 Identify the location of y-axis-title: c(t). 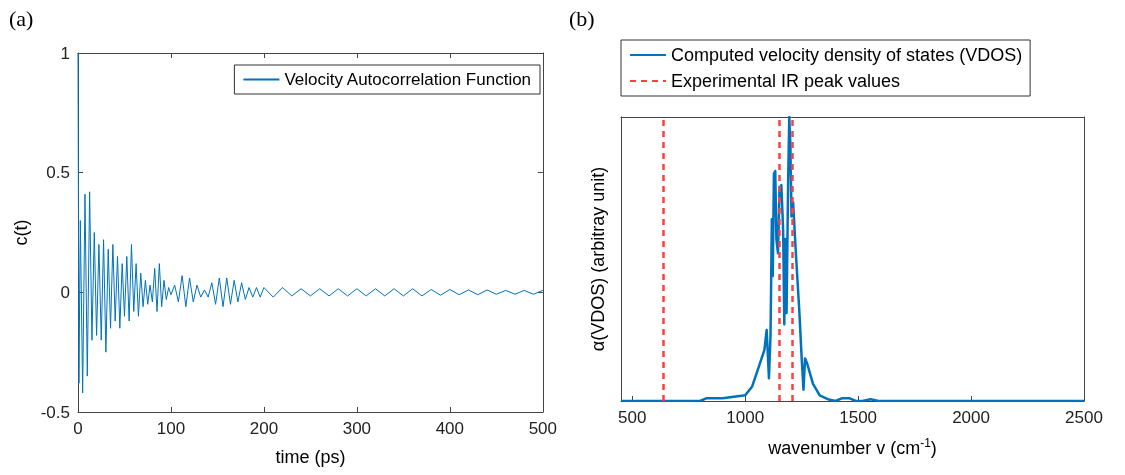
(20, 232).